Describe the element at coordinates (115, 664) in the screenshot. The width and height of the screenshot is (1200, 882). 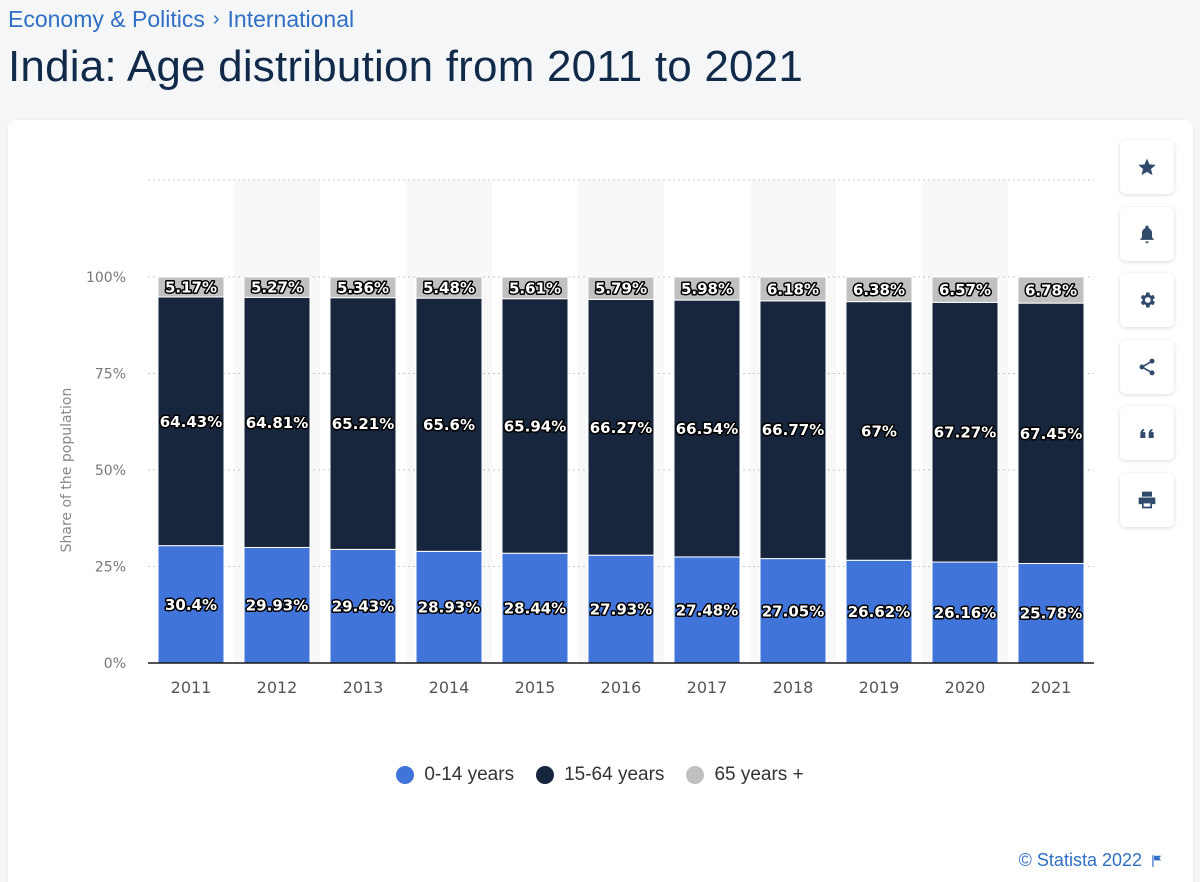
I see `y-tick-label: 0%` at that location.